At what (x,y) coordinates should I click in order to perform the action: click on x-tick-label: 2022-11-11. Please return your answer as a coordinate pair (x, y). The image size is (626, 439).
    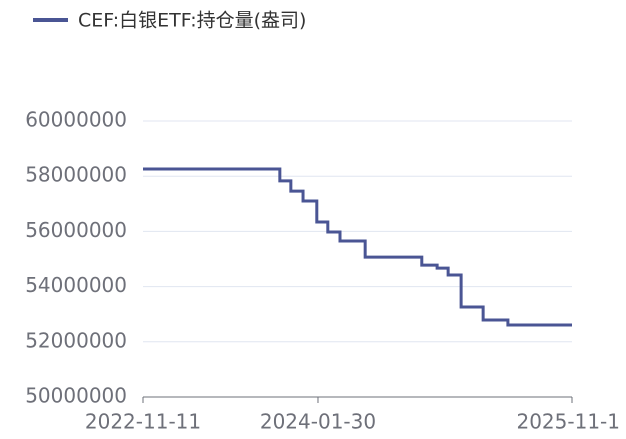
    Looking at the image, I should click on (143, 422).